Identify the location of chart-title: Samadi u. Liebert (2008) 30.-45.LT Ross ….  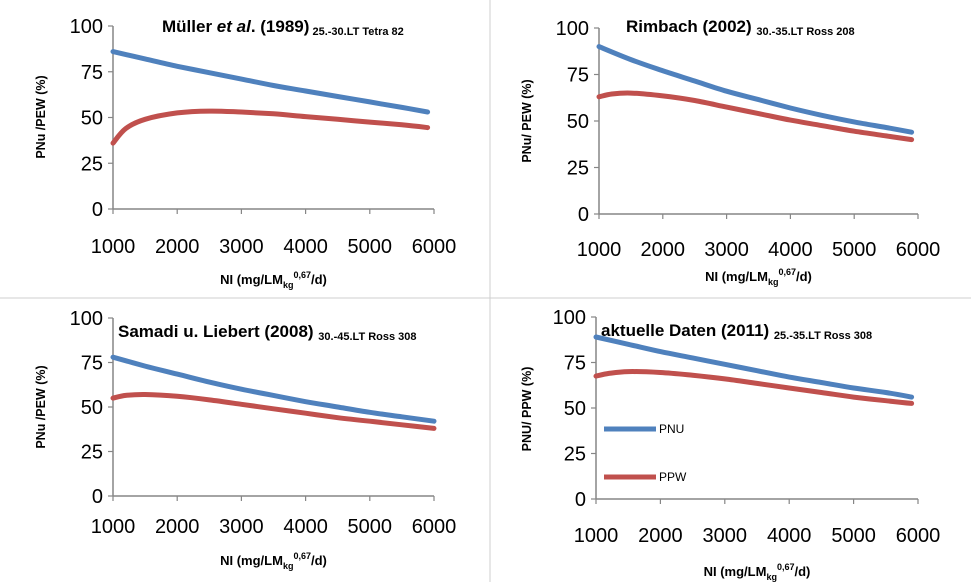
(267, 332).